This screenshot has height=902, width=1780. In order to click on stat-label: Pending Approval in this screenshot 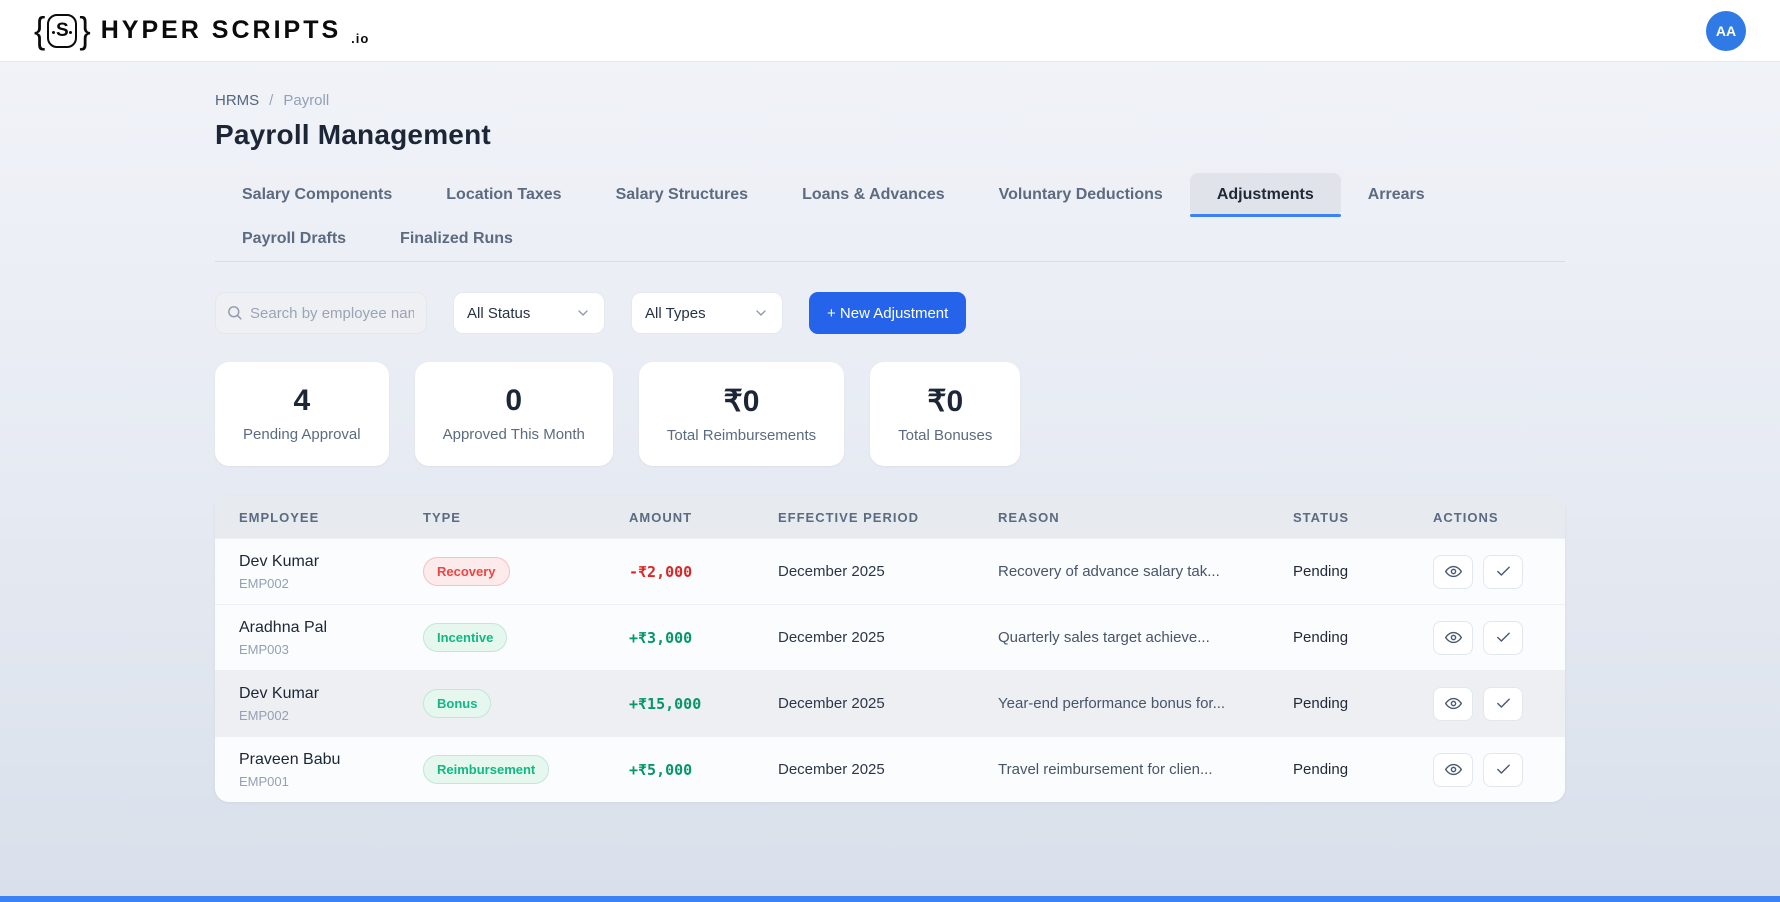, I will do `click(302, 434)`.